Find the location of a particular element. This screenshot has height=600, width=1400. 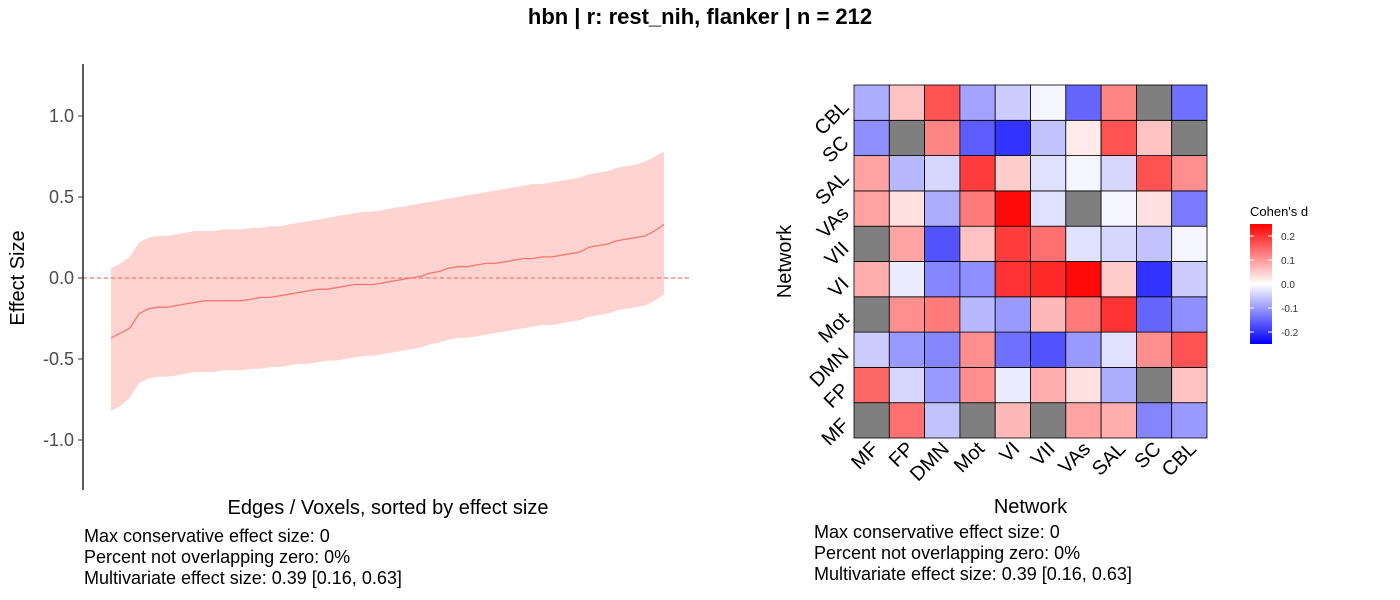

effect-size-line is located at coordinates (387, 281).